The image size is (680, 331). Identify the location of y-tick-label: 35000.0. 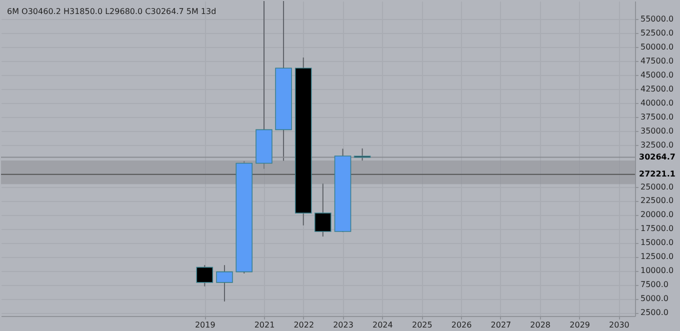
(657, 131).